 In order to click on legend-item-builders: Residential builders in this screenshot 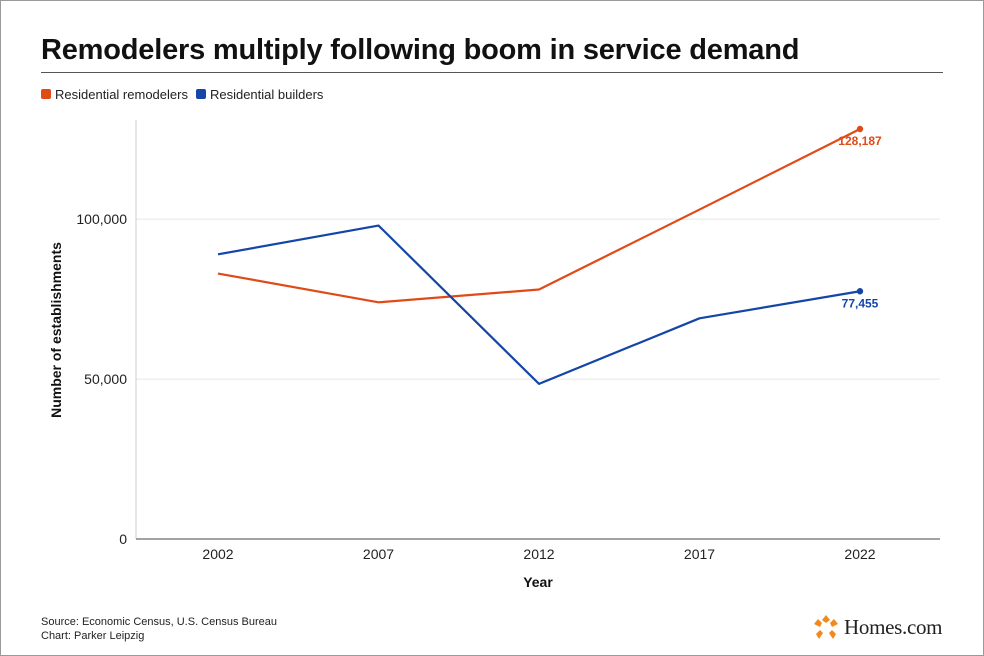, I will do `click(259, 94)`.